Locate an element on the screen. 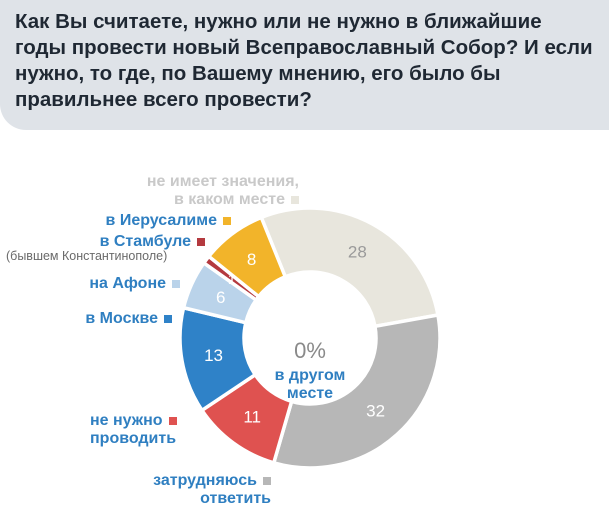  legend-swatch-not-needed is located at coordinates (172, 420).